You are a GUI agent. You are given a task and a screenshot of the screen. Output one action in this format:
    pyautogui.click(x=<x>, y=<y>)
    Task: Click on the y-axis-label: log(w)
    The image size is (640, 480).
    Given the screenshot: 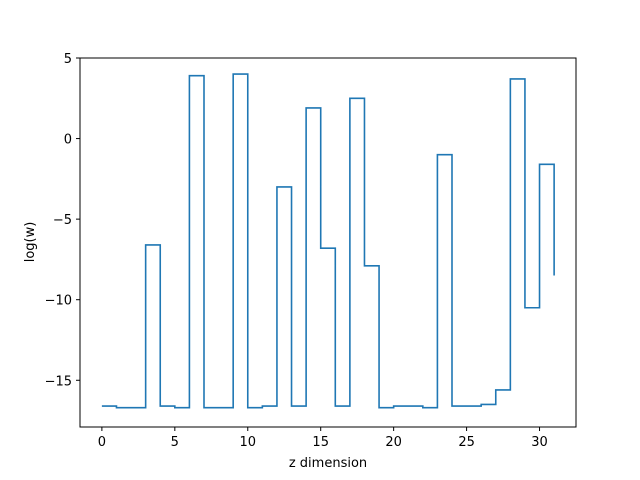 What is the action you would take?
    pyautogui.click(x=30, y=242)
    